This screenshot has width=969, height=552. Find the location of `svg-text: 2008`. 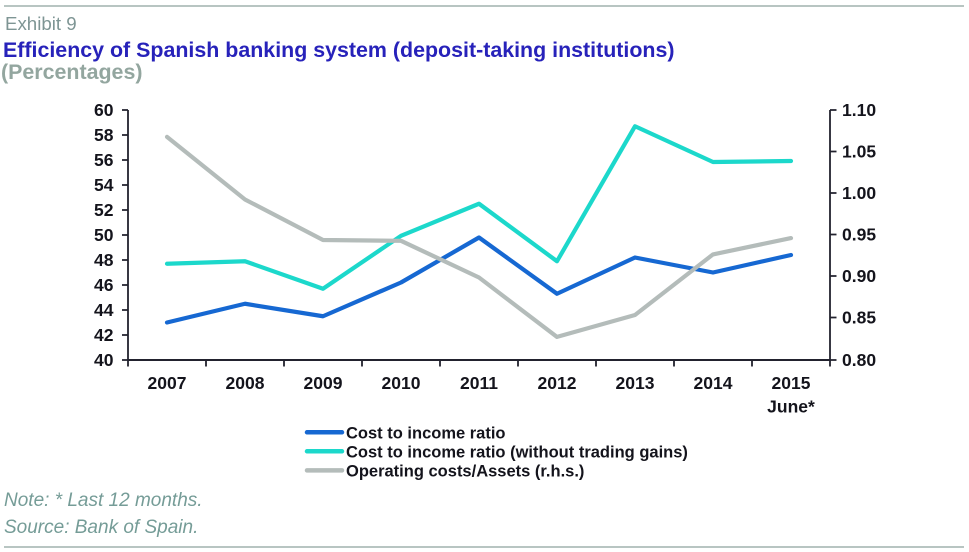

svg-text: 2008 is located at coordinates (245, 383).